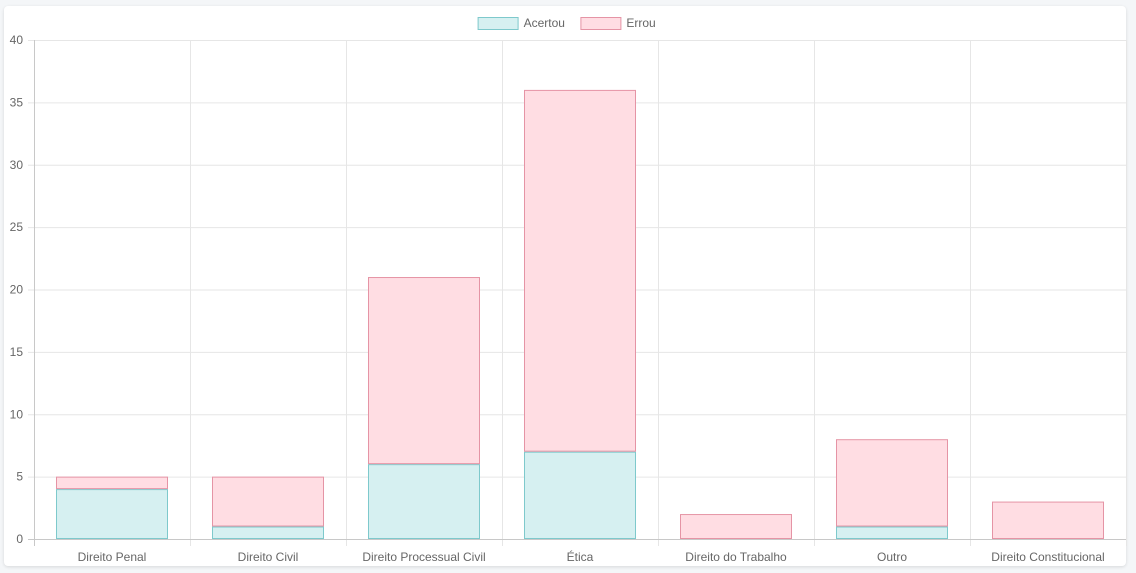 Image resolution: width=1136 pixels, height=573 pixels. What do you see at coordinates (17, 352) in the screenshot?
I see `y-tick-label: 15` at bounding box center [17, 352].